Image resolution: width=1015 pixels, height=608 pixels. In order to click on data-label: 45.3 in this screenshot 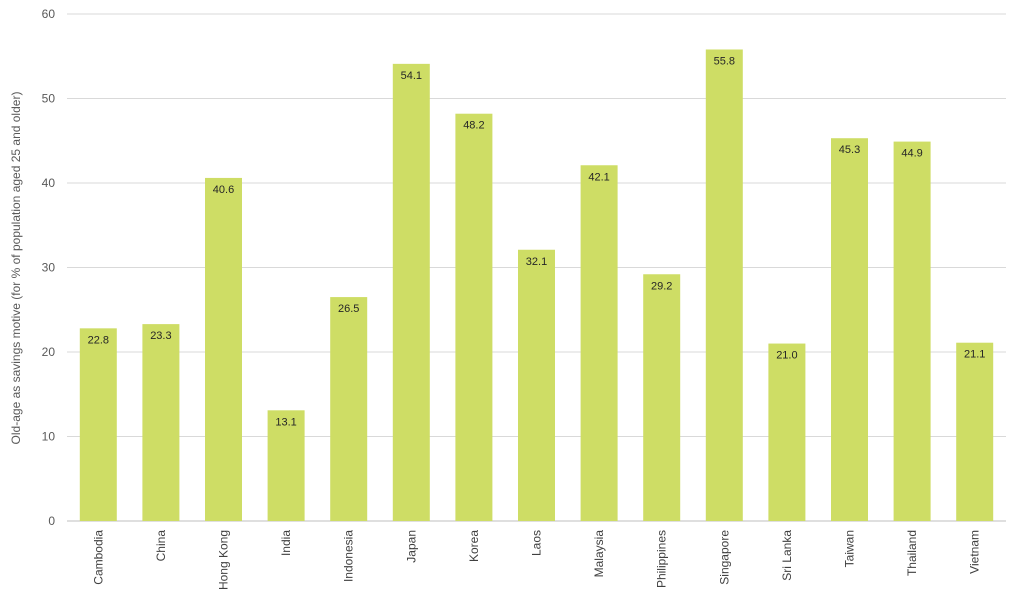, I will do `click(849, 150)`.